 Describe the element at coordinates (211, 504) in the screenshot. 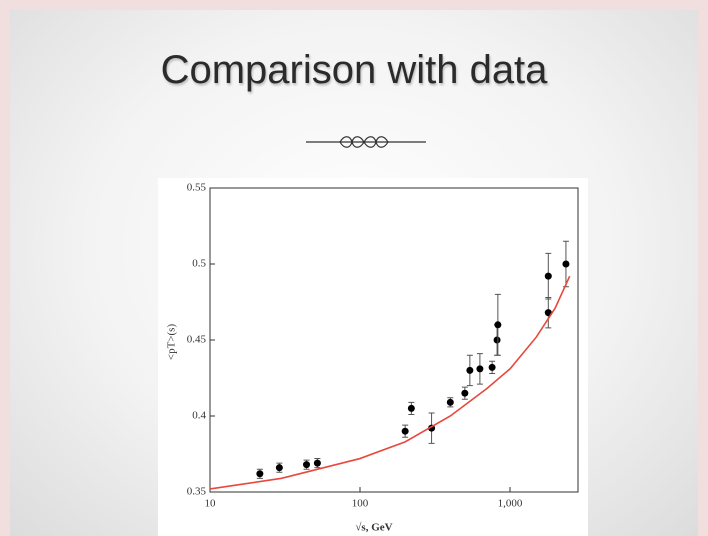

I see `x-tick-label: 10` at that location.